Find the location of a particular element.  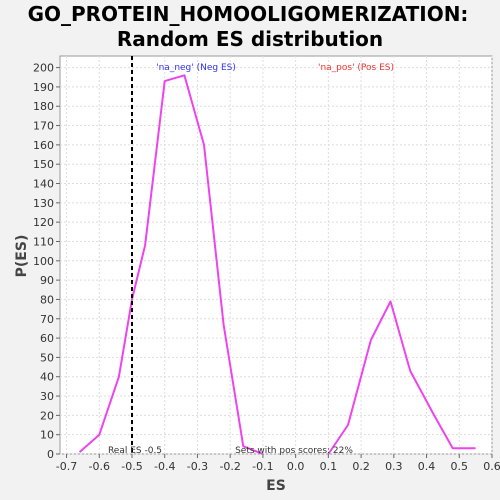

y-tick-label: 120 is located at coordinates (43, 222).